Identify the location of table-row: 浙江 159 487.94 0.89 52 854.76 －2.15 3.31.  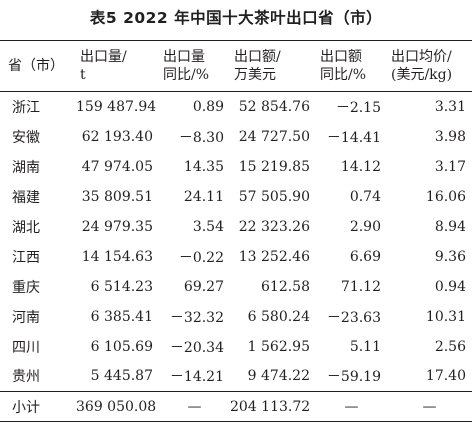
(236, 107).